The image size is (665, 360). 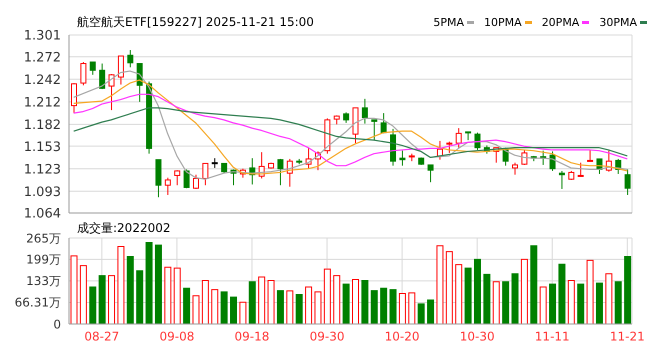 What do you see at coordinates (42, 125) in the screenshot?
I see `y-tick-label: 1.182` at bounding box center [42, 125].